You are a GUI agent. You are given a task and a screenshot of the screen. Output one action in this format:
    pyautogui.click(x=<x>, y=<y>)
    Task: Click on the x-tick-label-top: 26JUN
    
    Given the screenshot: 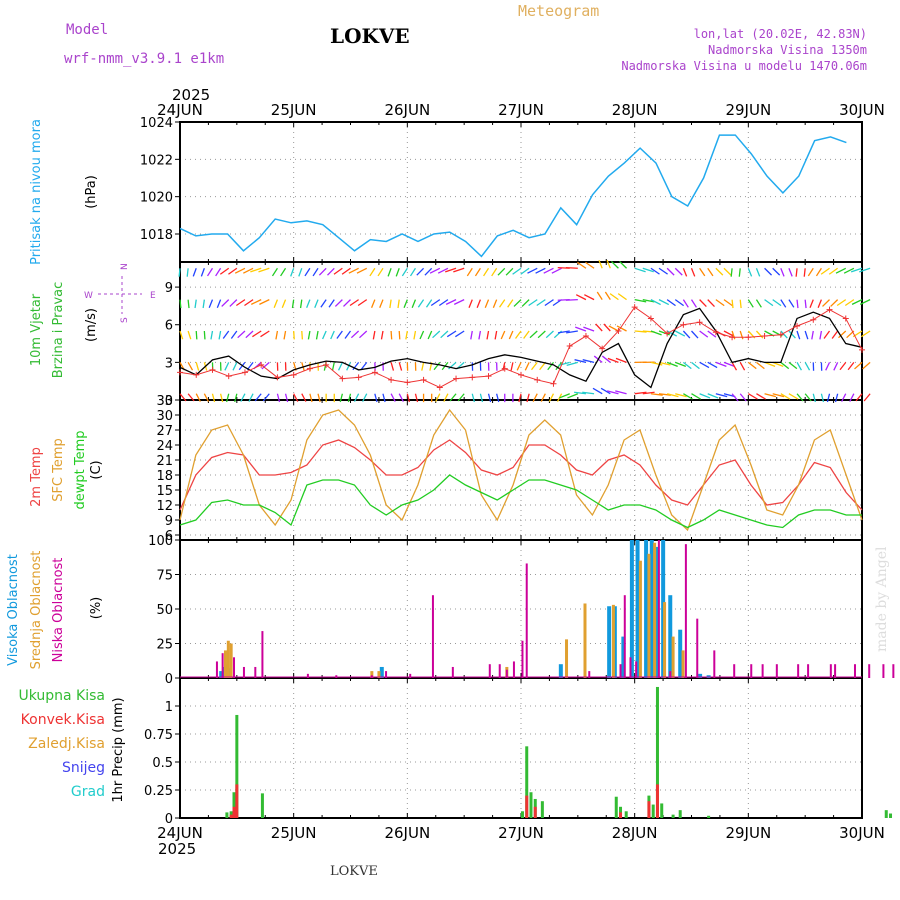 What is the action you would take?
    pyautogui.click(x=407, y=110)
    